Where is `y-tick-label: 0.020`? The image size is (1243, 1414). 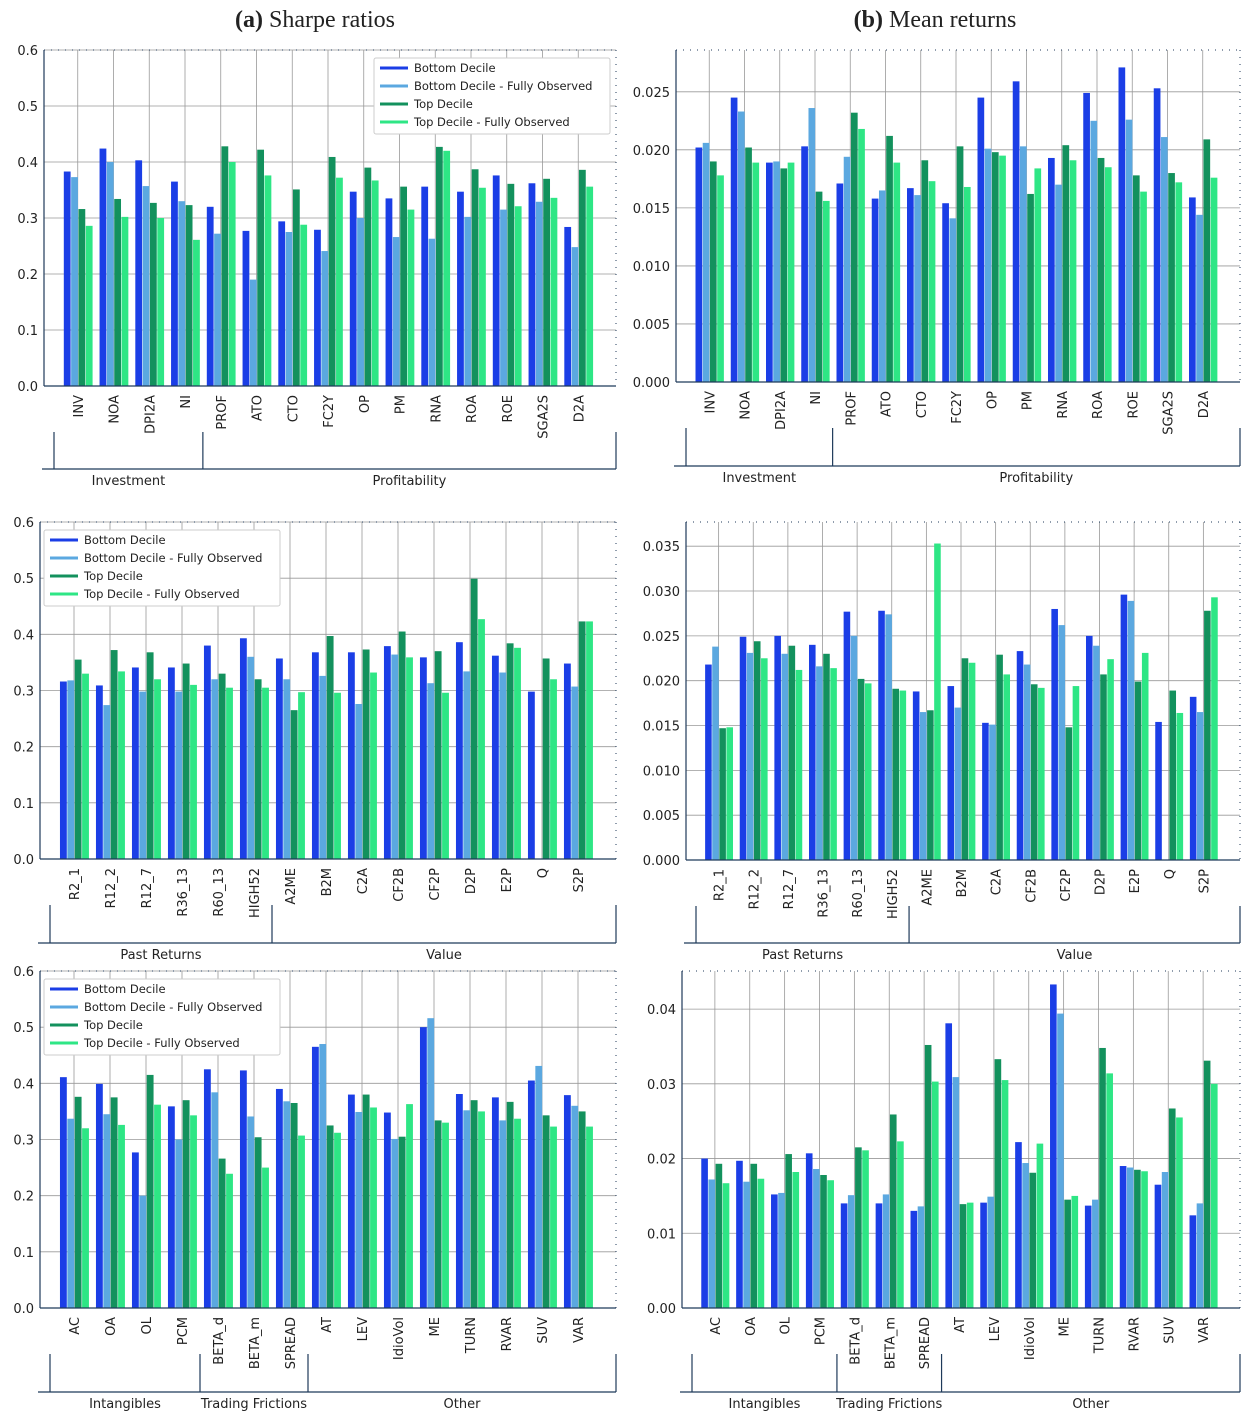 y-tick-label: 0.020 is located at coordinates (651, 151).